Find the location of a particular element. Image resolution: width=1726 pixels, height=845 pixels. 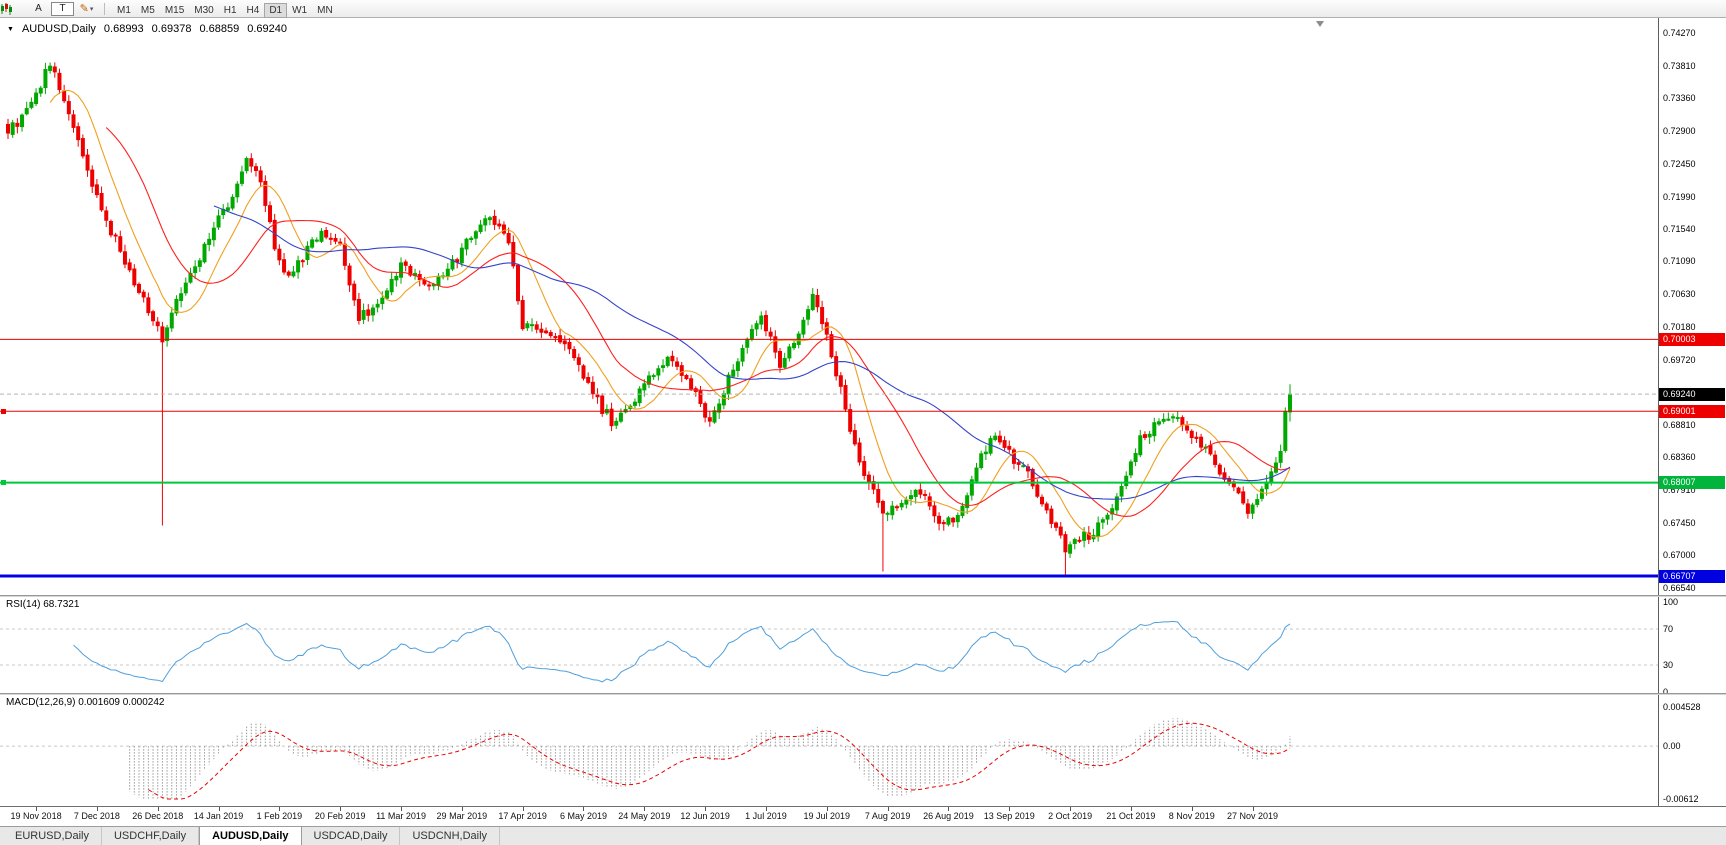

date-label: 13 Sep 2019 is located at coordinates (1009, 816).